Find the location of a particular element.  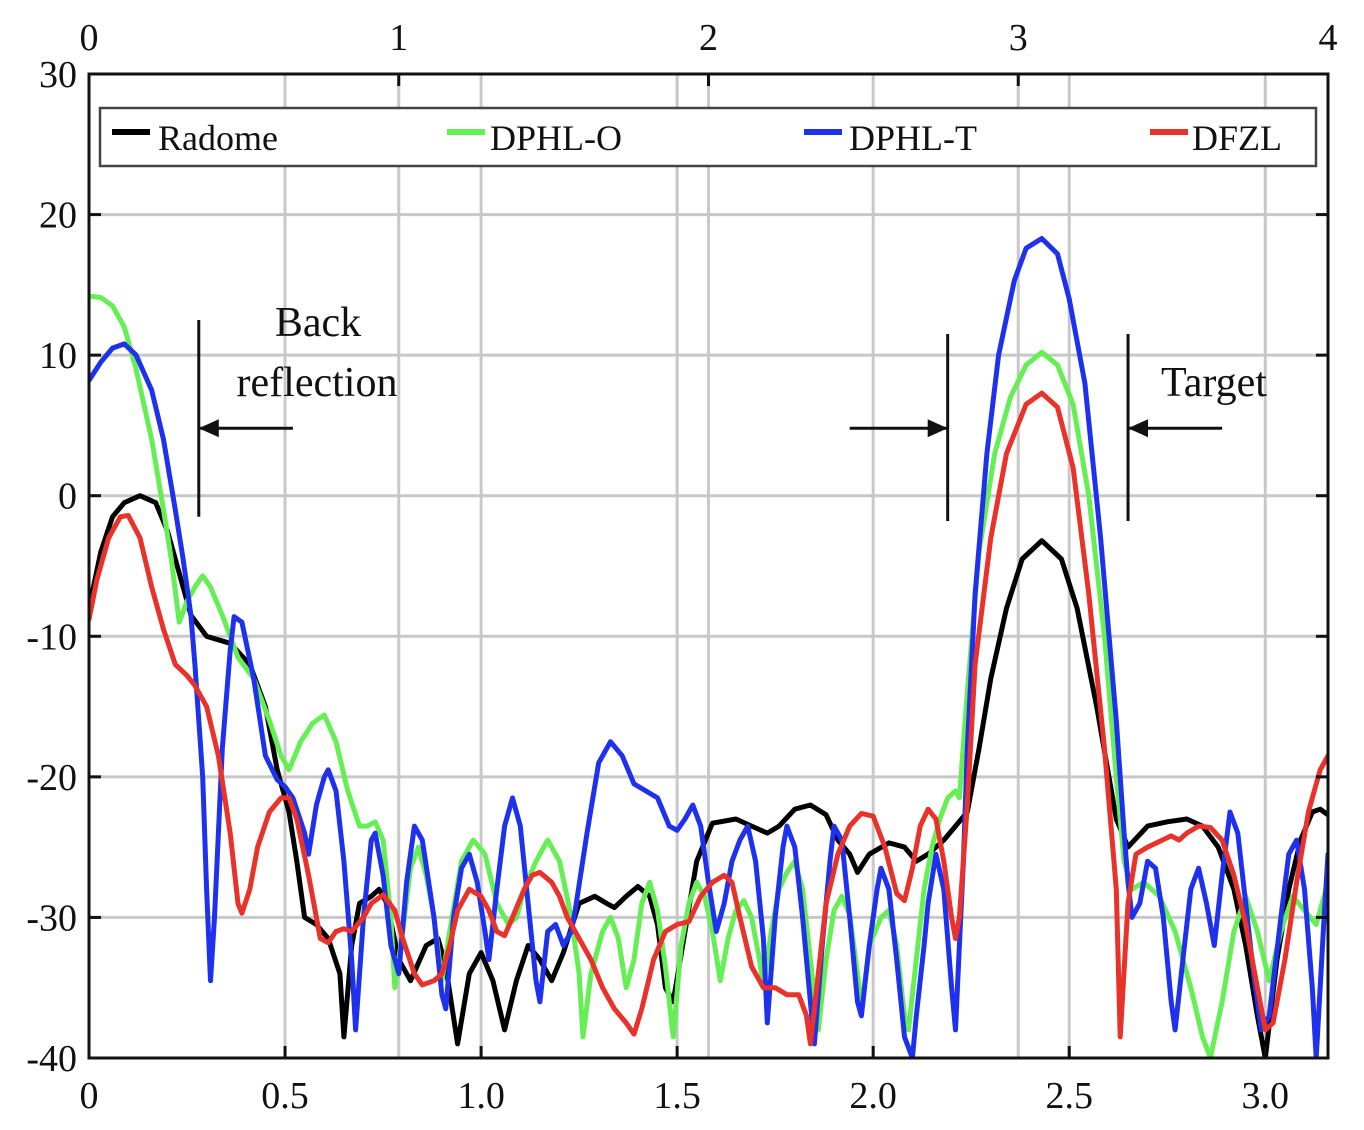

target-arrow-left-head is located at coordinates (937, 428).